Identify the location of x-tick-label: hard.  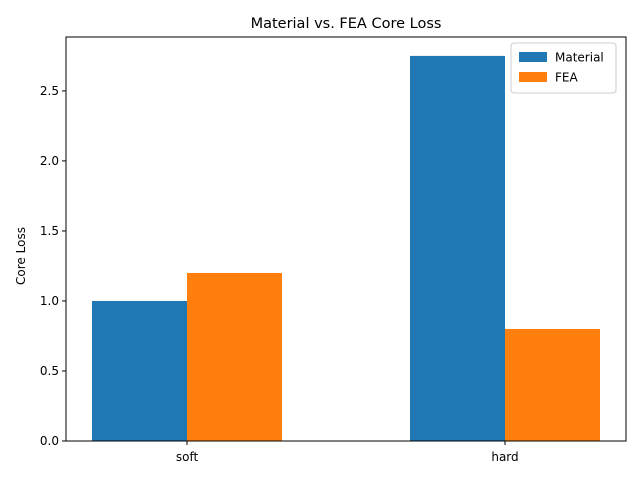
(504, 457).